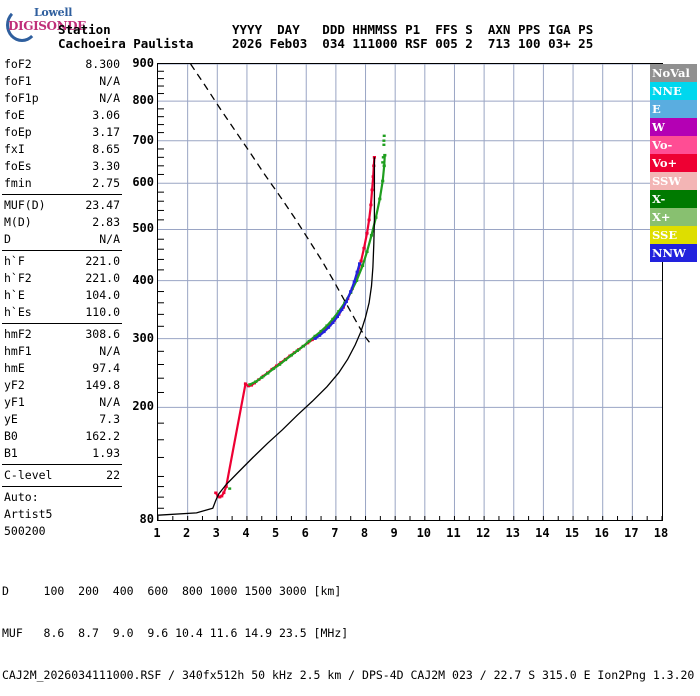  I want to click on x-tick-15: 15, so click(572, 533).